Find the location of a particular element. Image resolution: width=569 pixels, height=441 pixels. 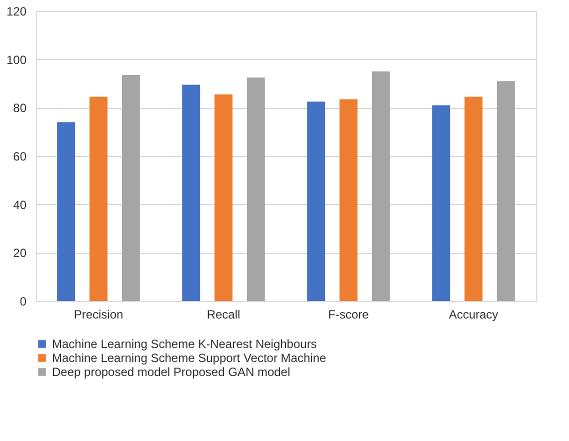

x-tick-label: Precision is located at coordinates (99, 315).